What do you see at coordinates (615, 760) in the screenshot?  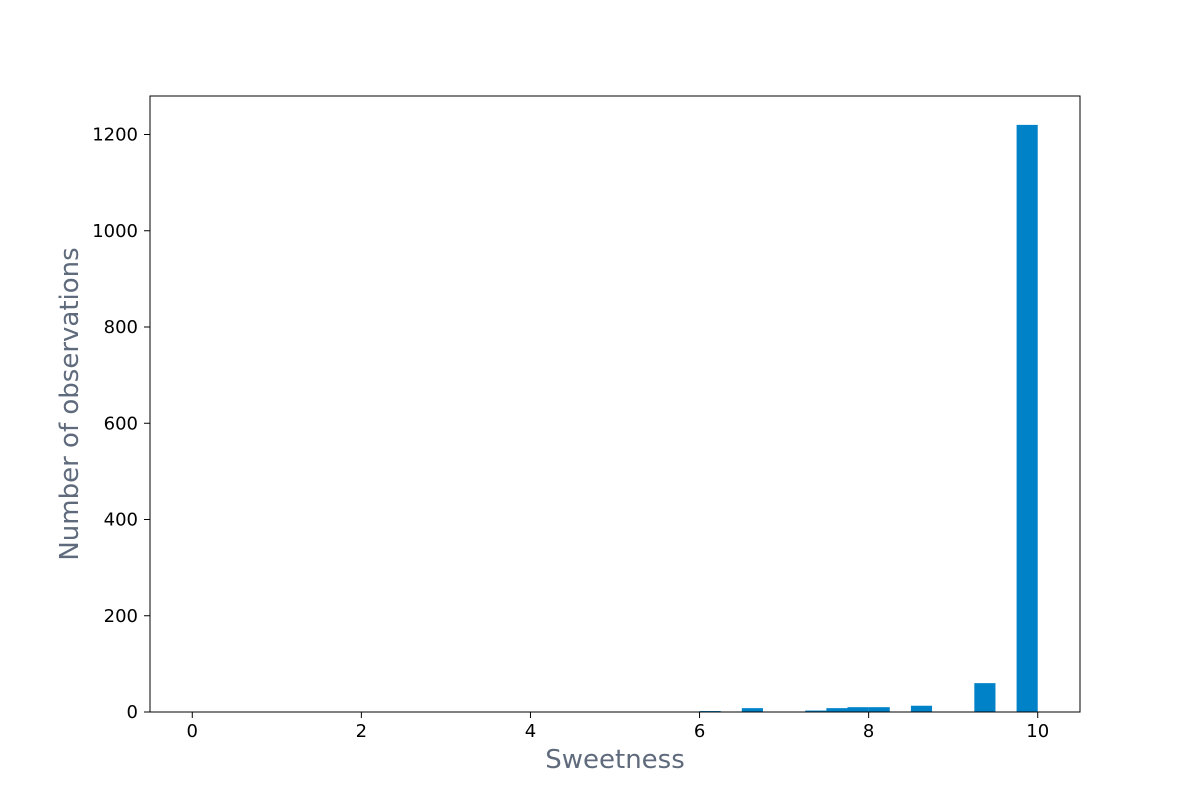 I see `x-axis-title: Sweetness` at bounding box center [615, 760].